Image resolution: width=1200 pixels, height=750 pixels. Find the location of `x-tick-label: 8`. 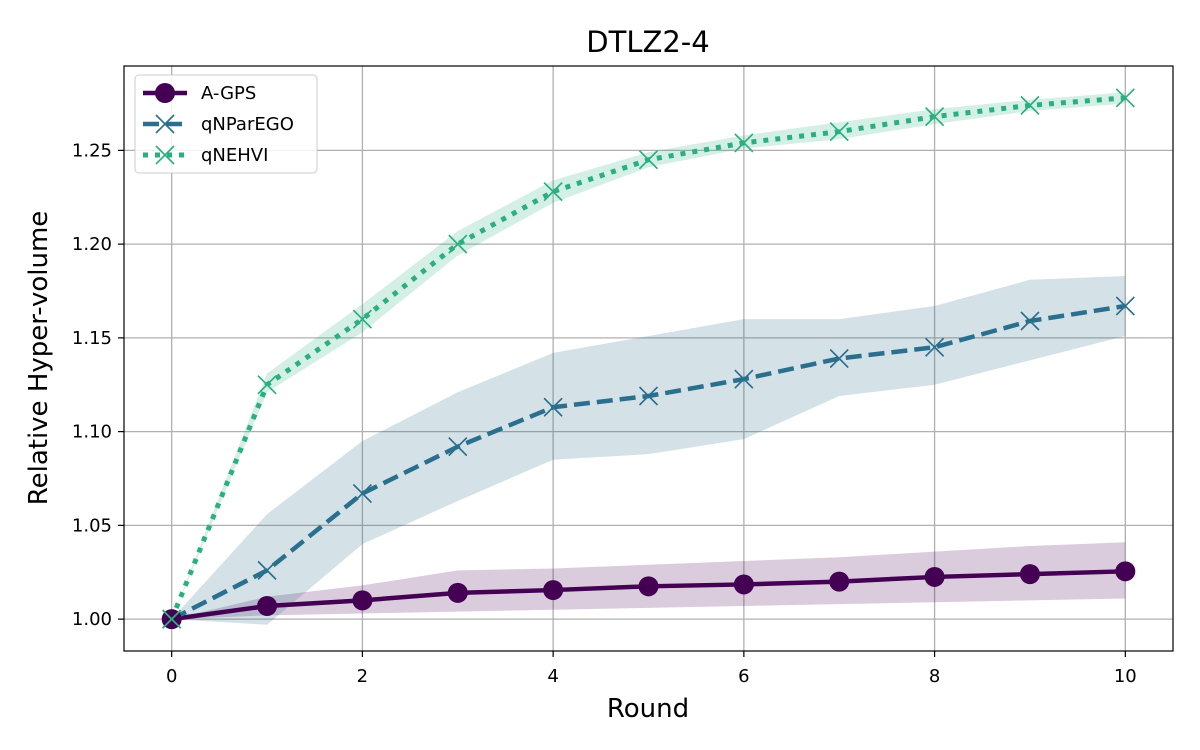

x-tick-label: 8 is located at coordinates (934, 676).